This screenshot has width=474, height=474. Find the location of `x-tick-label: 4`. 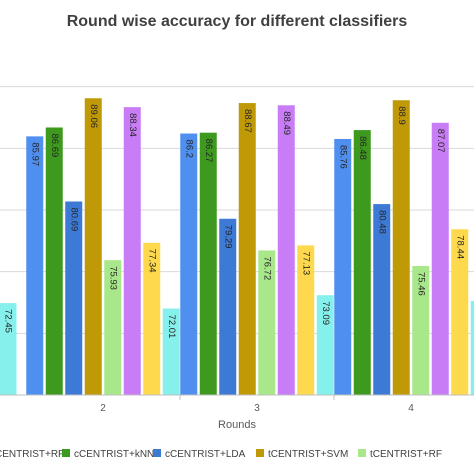

x-tick-label: 4 is located at coordinates (411, 408).